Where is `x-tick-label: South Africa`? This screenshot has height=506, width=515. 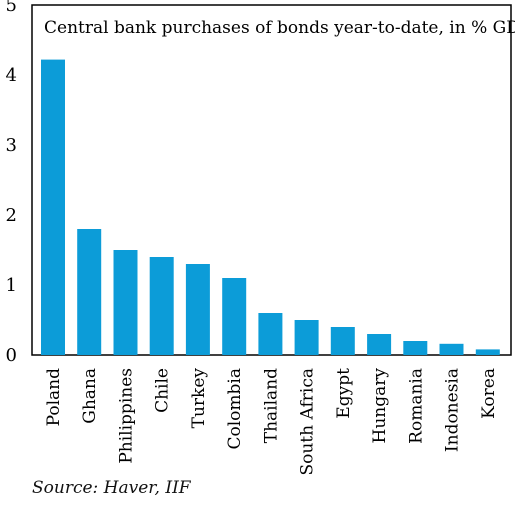 x-tick-label: South Africa is located at coordinates (308, 422).